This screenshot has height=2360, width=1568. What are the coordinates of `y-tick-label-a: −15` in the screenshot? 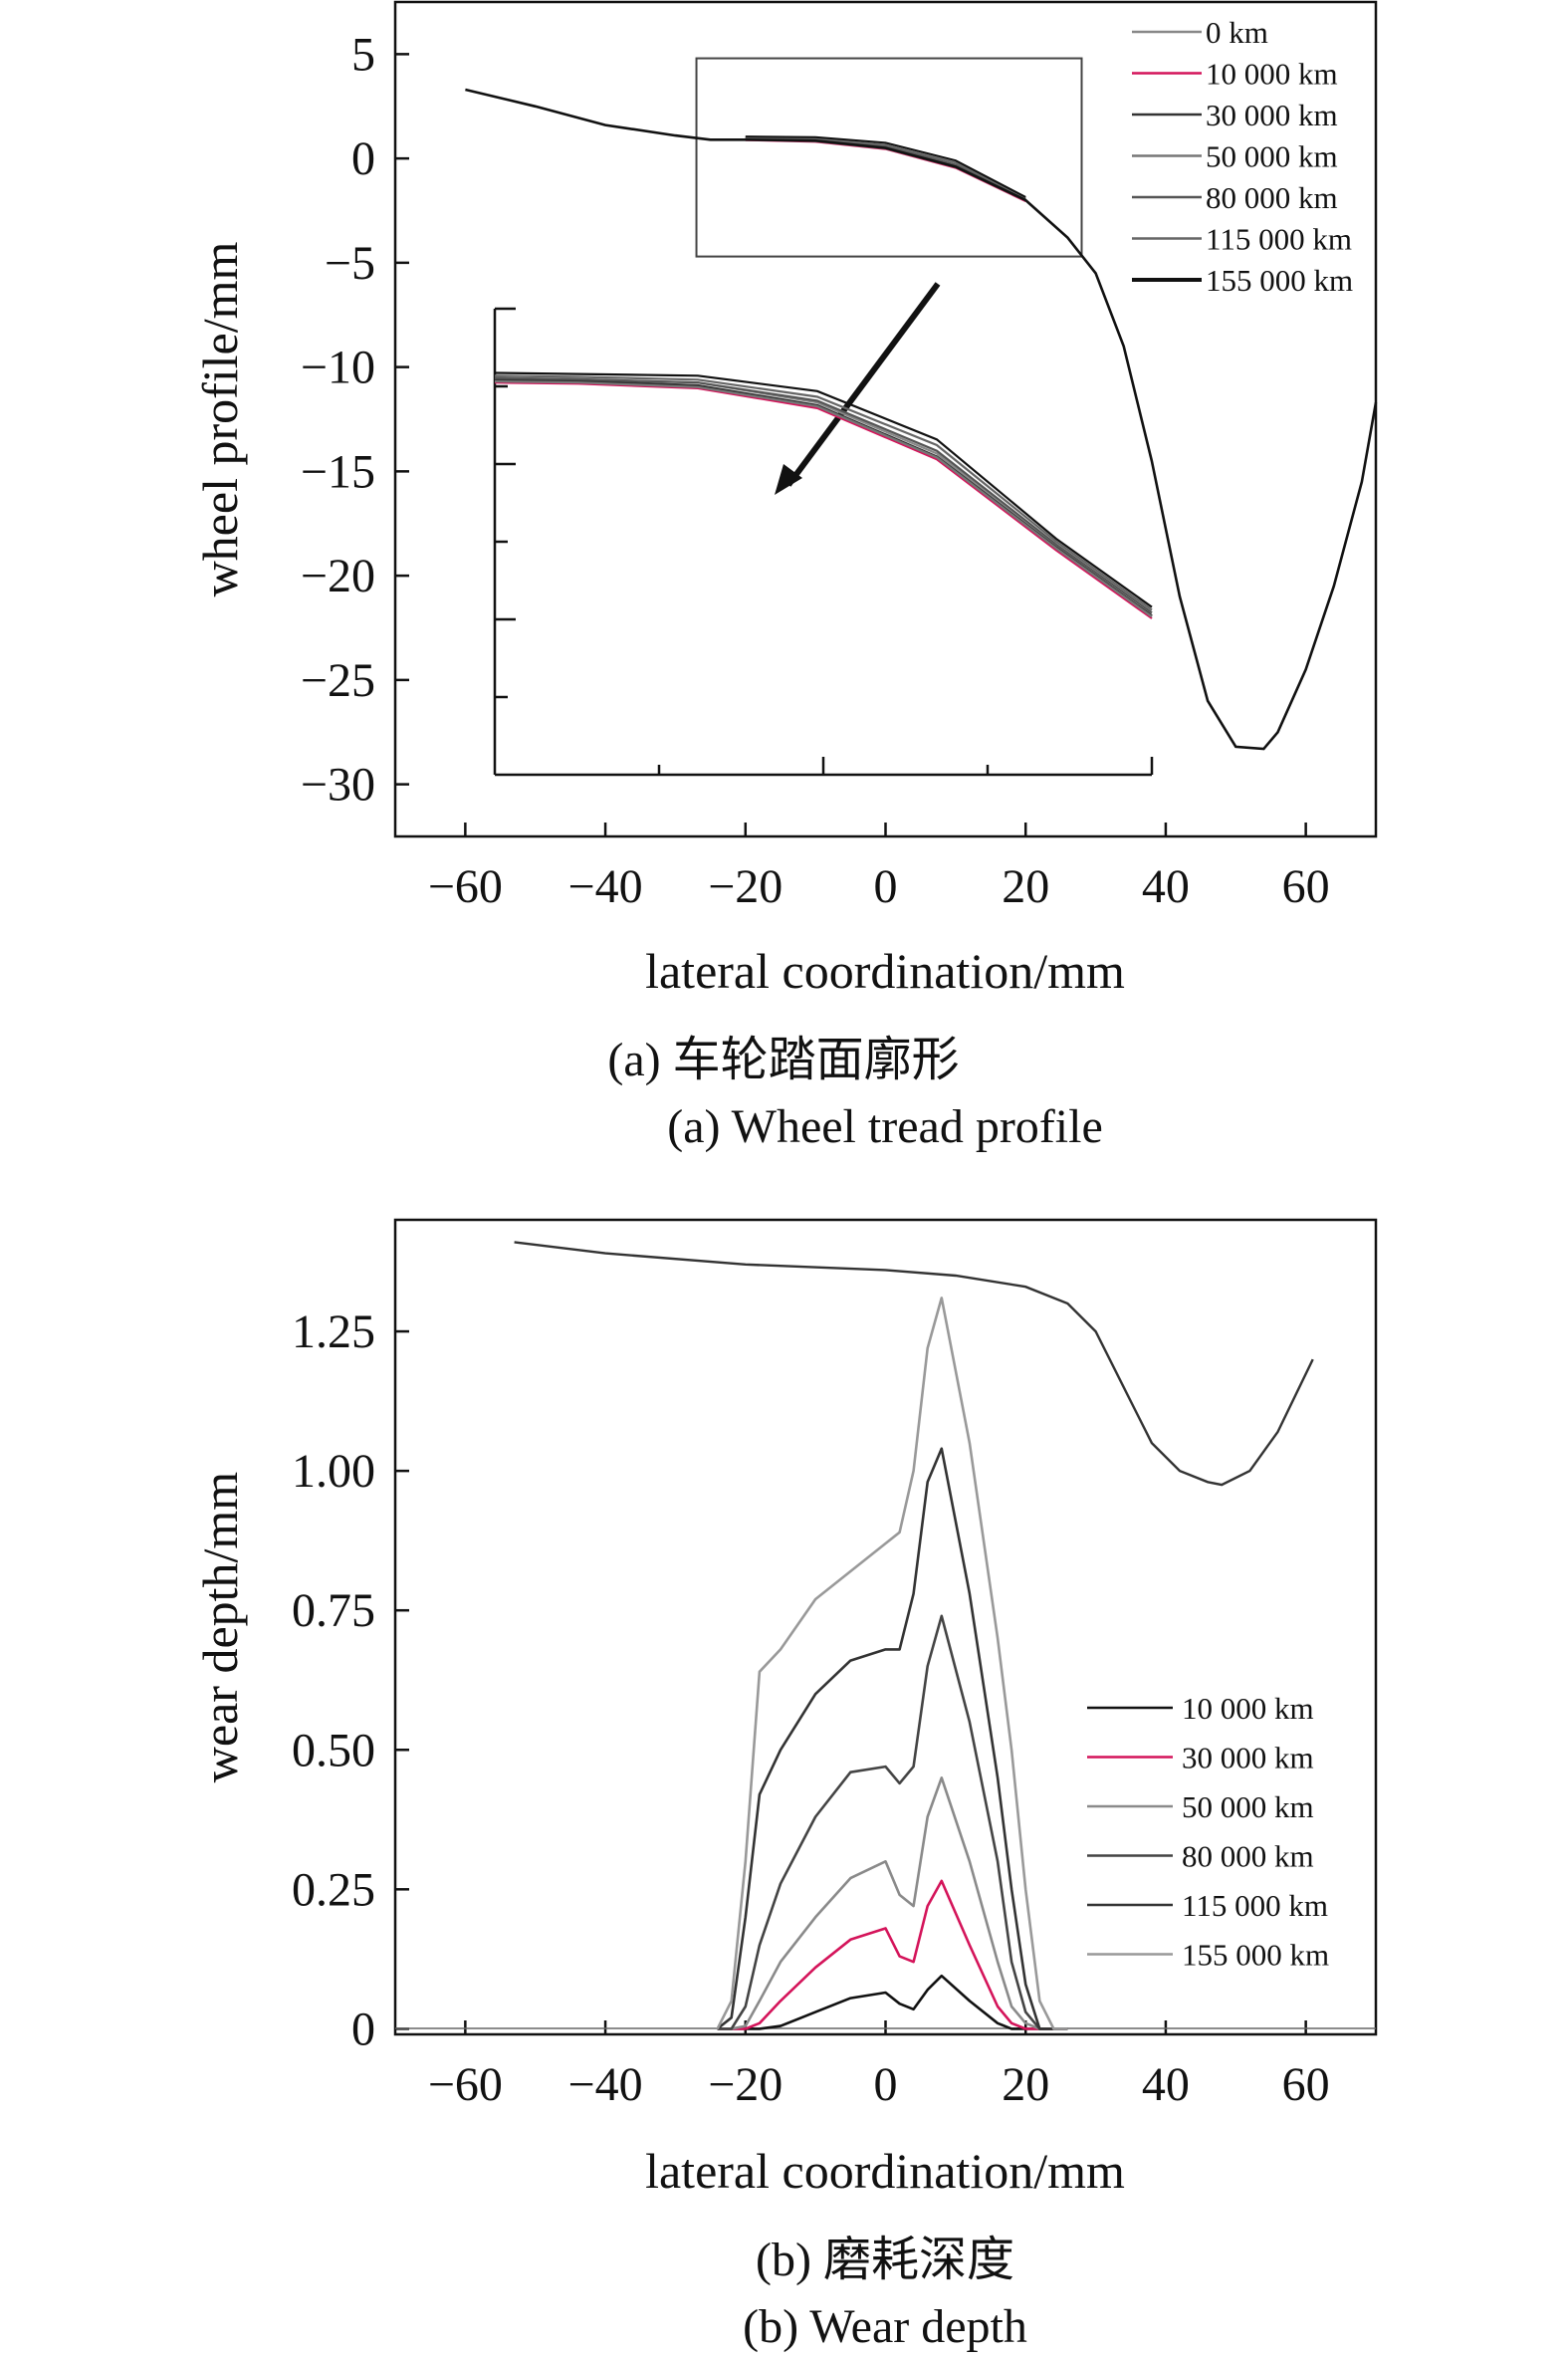 It's located at (338, 471).